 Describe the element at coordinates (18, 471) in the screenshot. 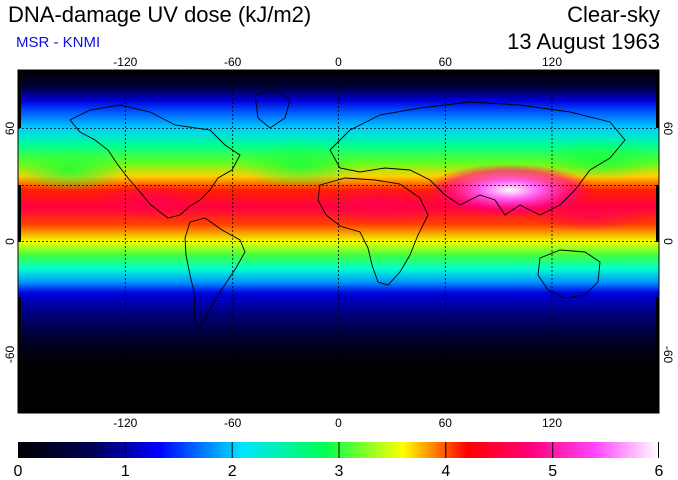

I see `colorbar-label-0: 0` at that location.